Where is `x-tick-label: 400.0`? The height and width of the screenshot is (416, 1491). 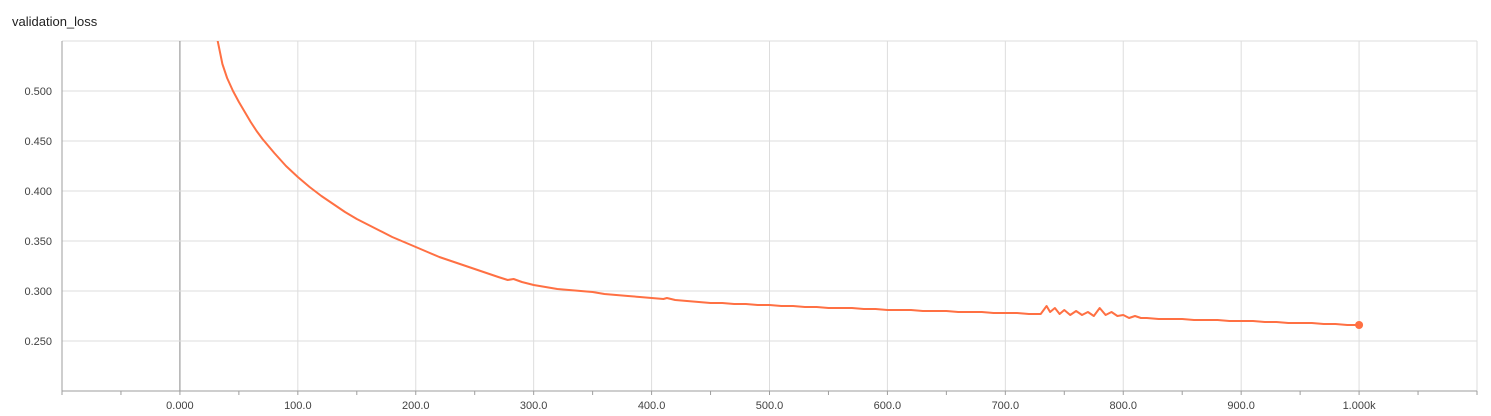
x-tick-label: 400.0 is located at coordinates (652, 406).